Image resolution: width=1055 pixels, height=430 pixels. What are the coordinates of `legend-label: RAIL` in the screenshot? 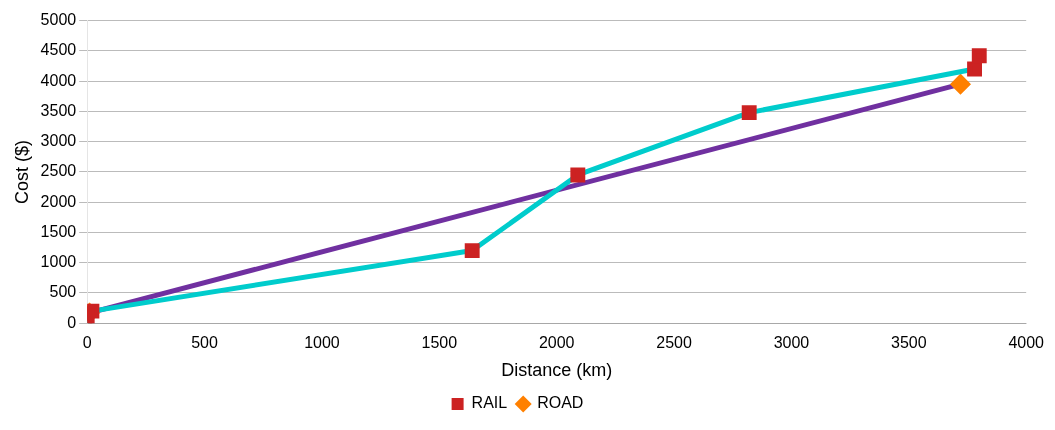 It's located at (489, 403).